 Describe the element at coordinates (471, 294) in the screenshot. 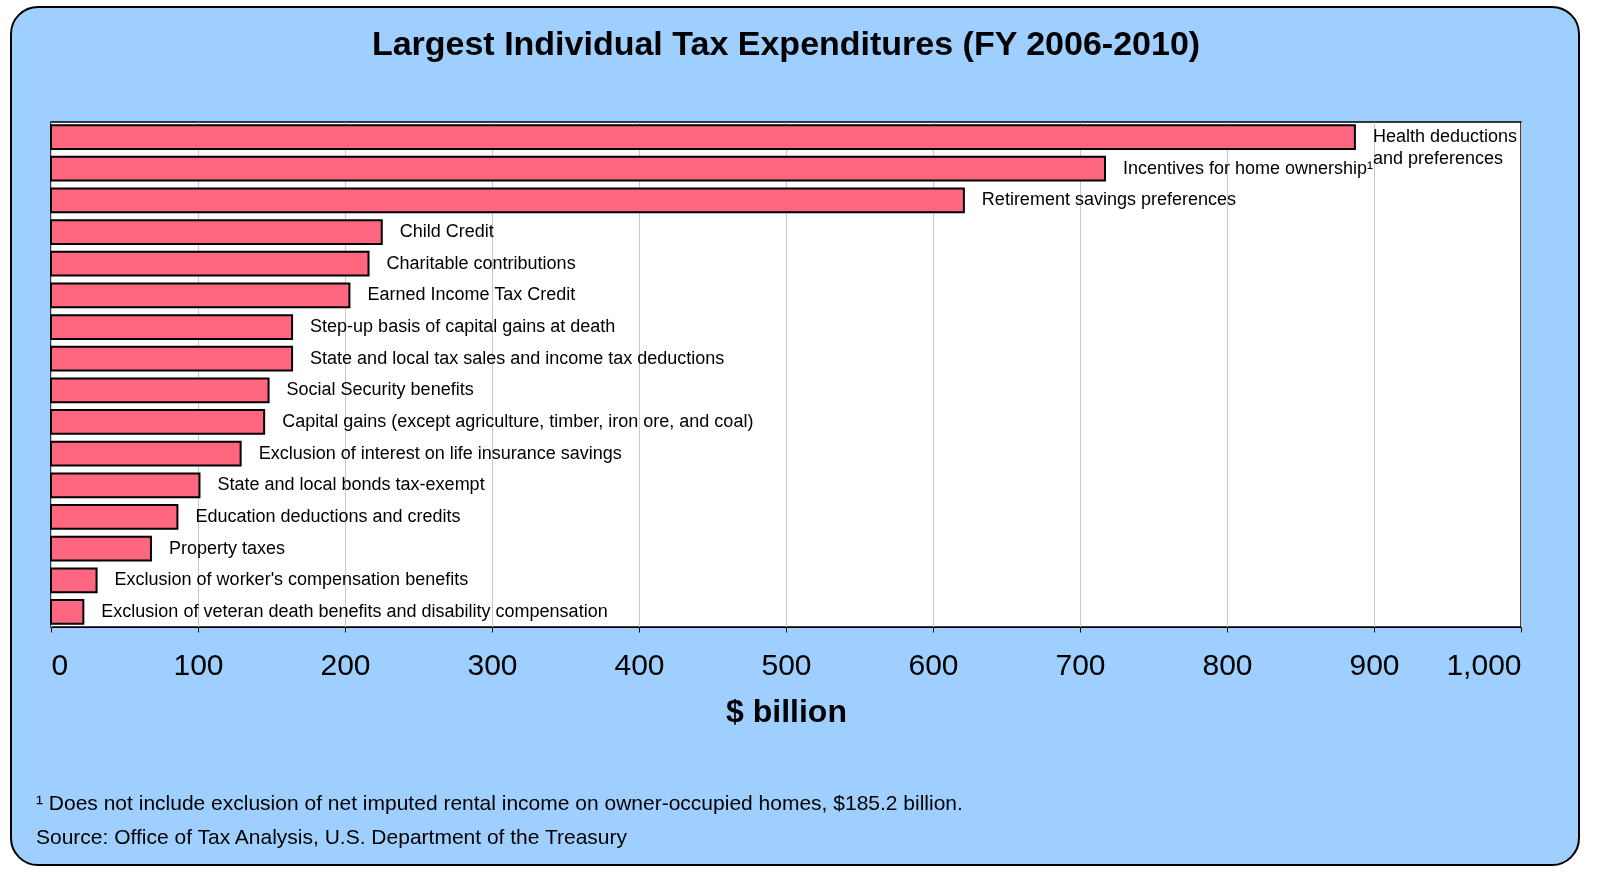

I see `y-tick-label: Earned Income Tax Credit` at that location.